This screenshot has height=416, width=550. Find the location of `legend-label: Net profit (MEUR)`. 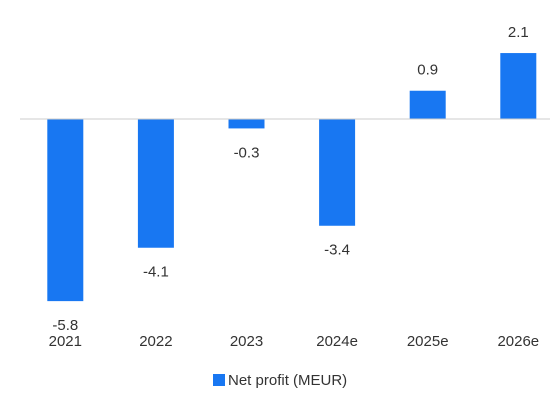

legend-label: Net profit (MEUR) is located at coordinates (287, 380).